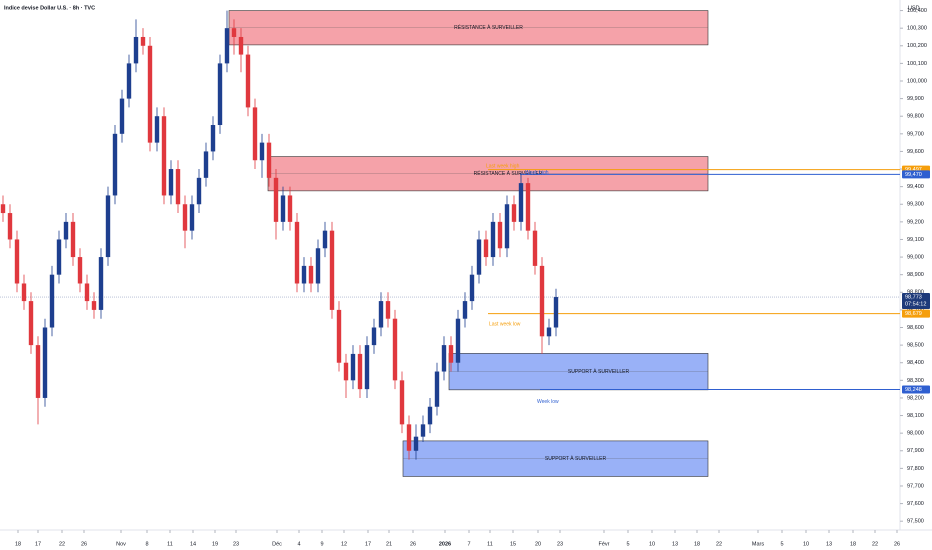  What do you see at coordinates (915, 486) in the screenshot?
I see `y-tick-label: 97,700` at bounding box center [915, 486].